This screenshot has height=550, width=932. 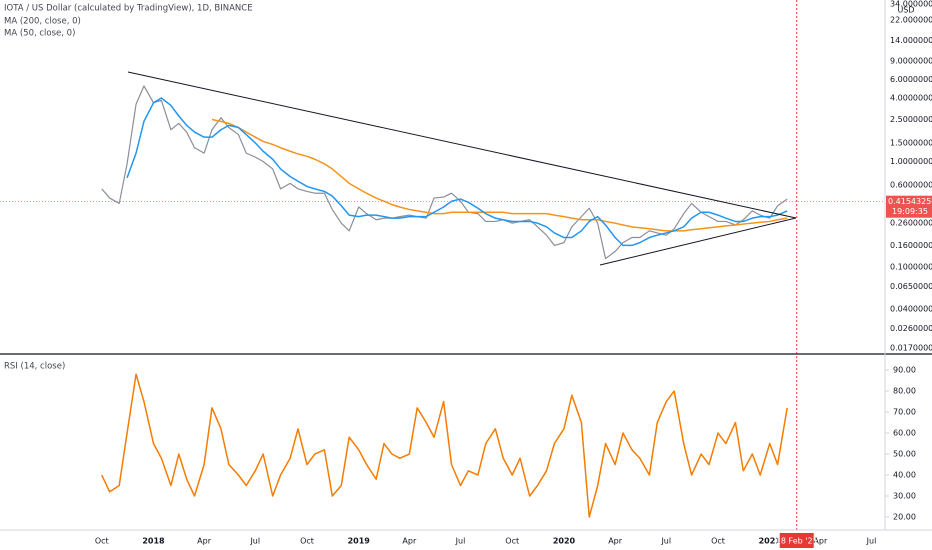 I want to click on countdown: 19:09:35, so click(x=910, y=211).